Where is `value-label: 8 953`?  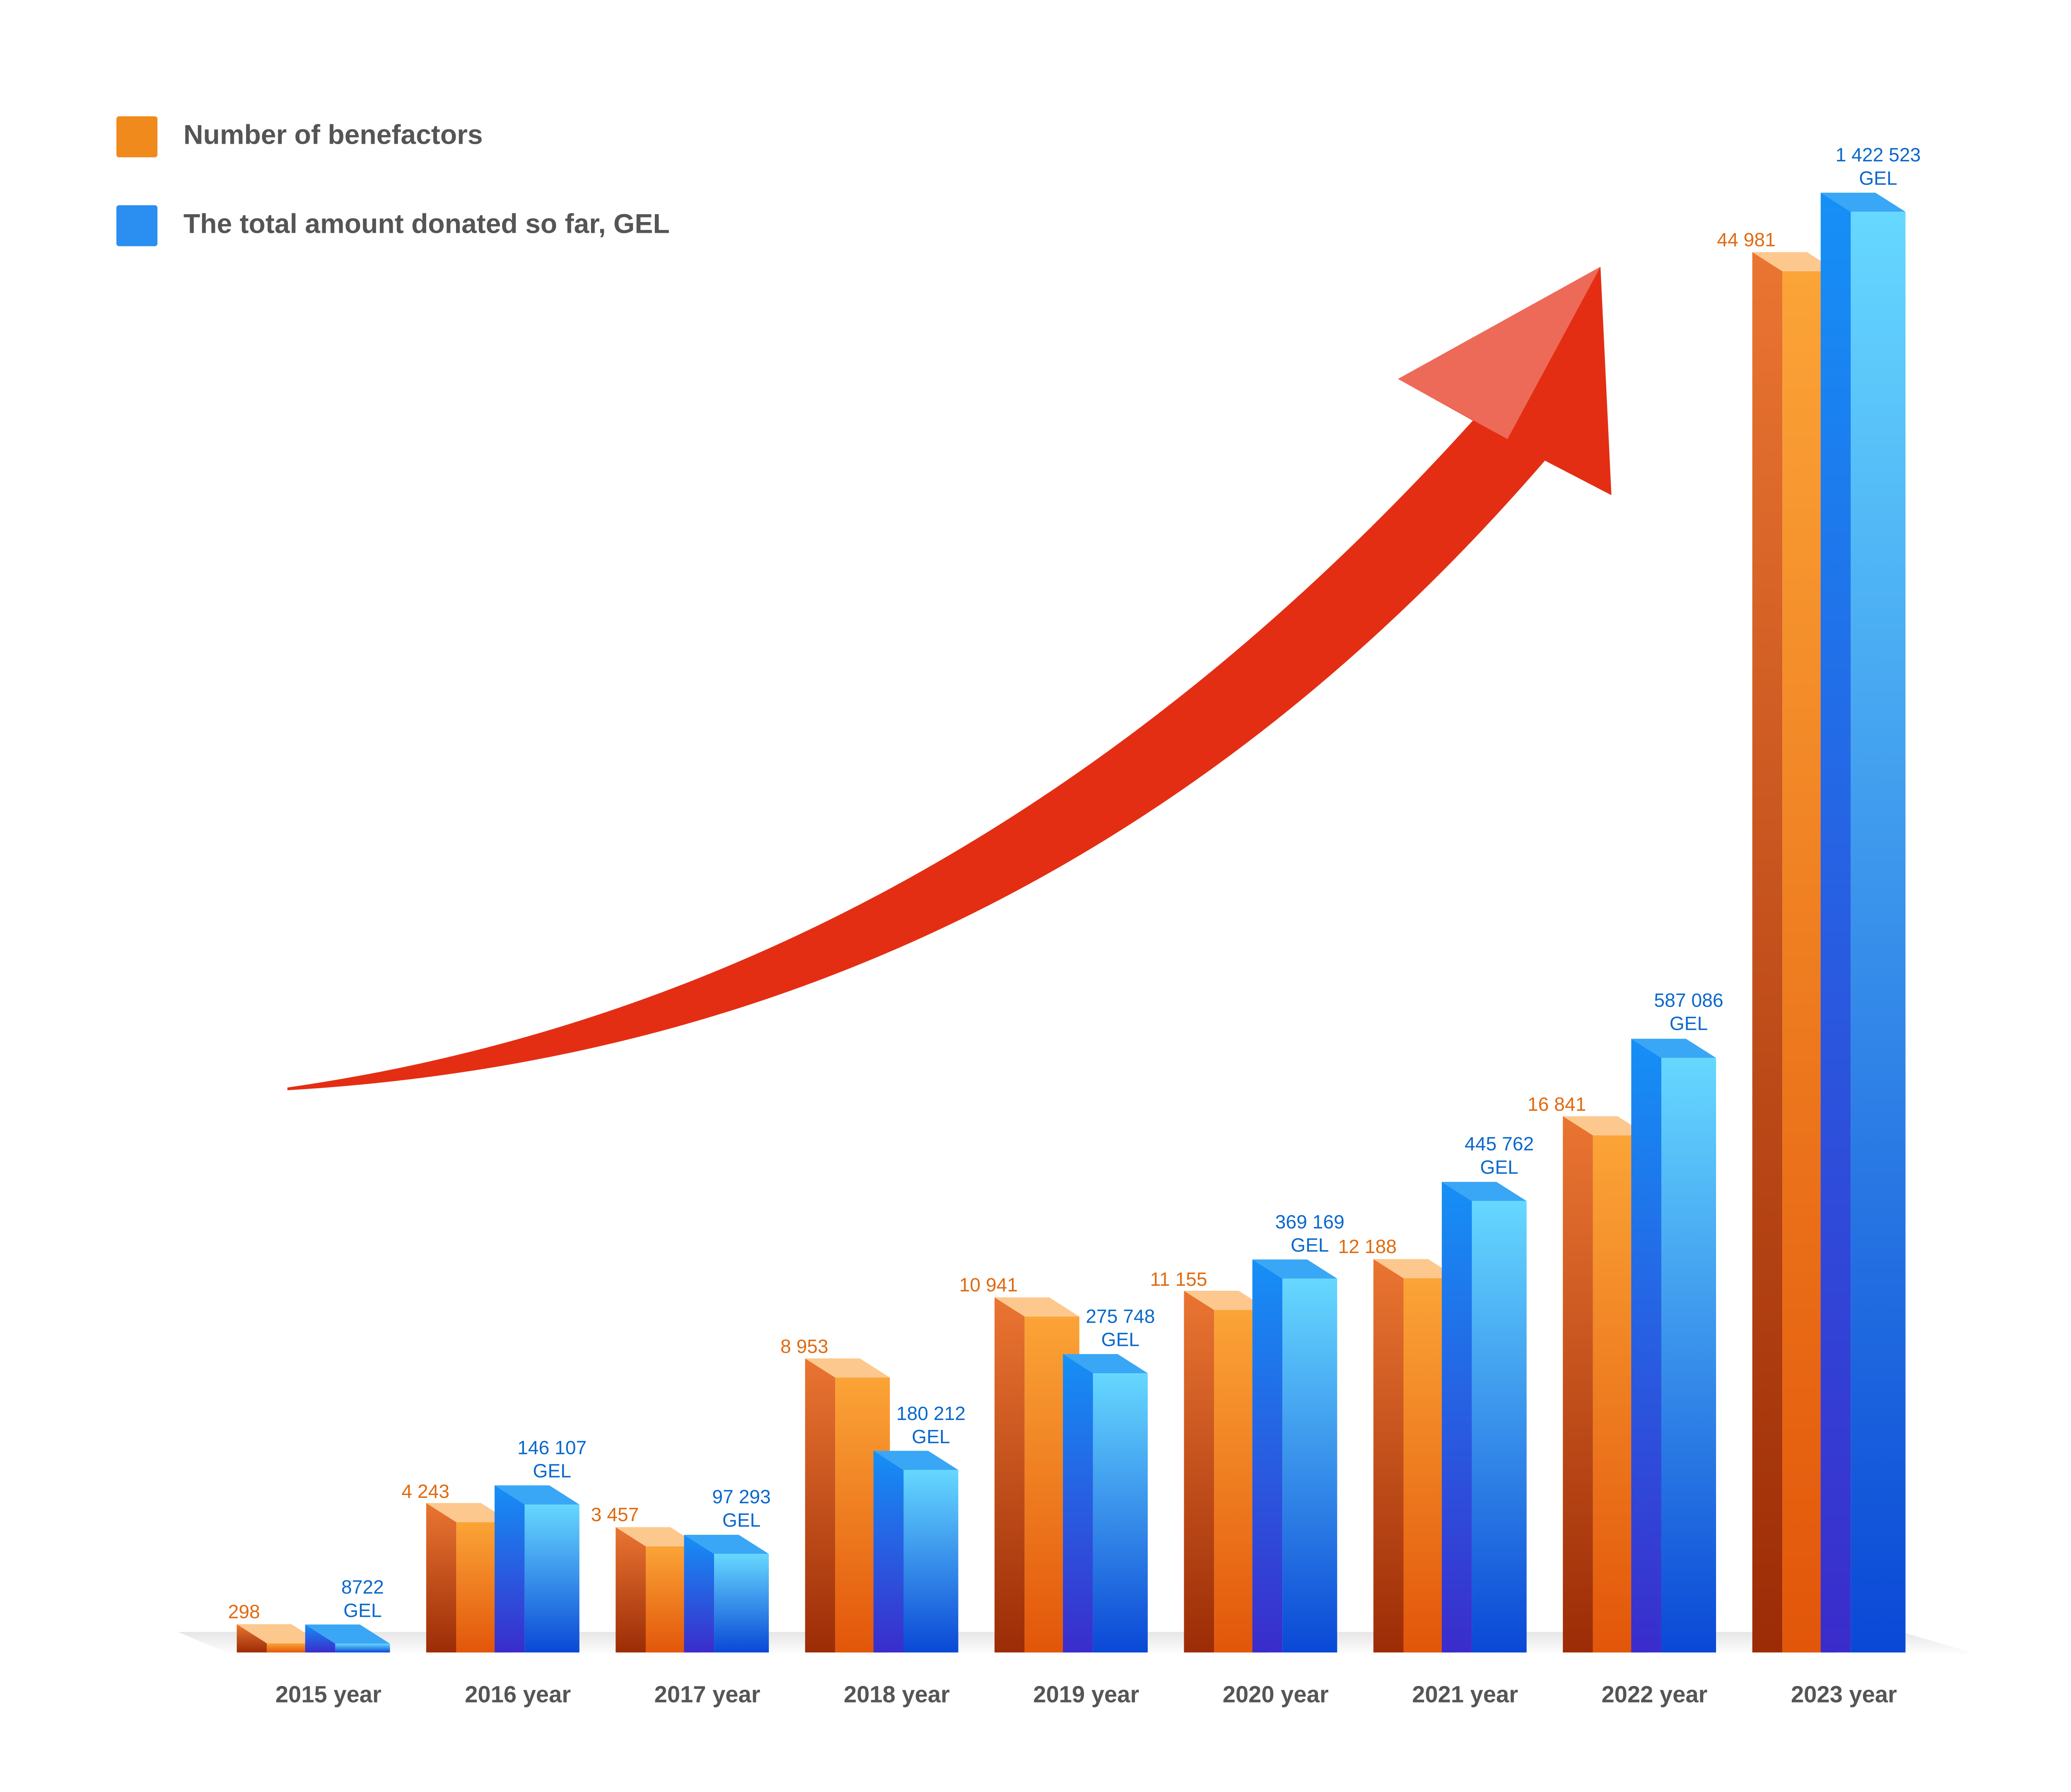 value-label: 8 953 is located at coordinates (804, 1346).